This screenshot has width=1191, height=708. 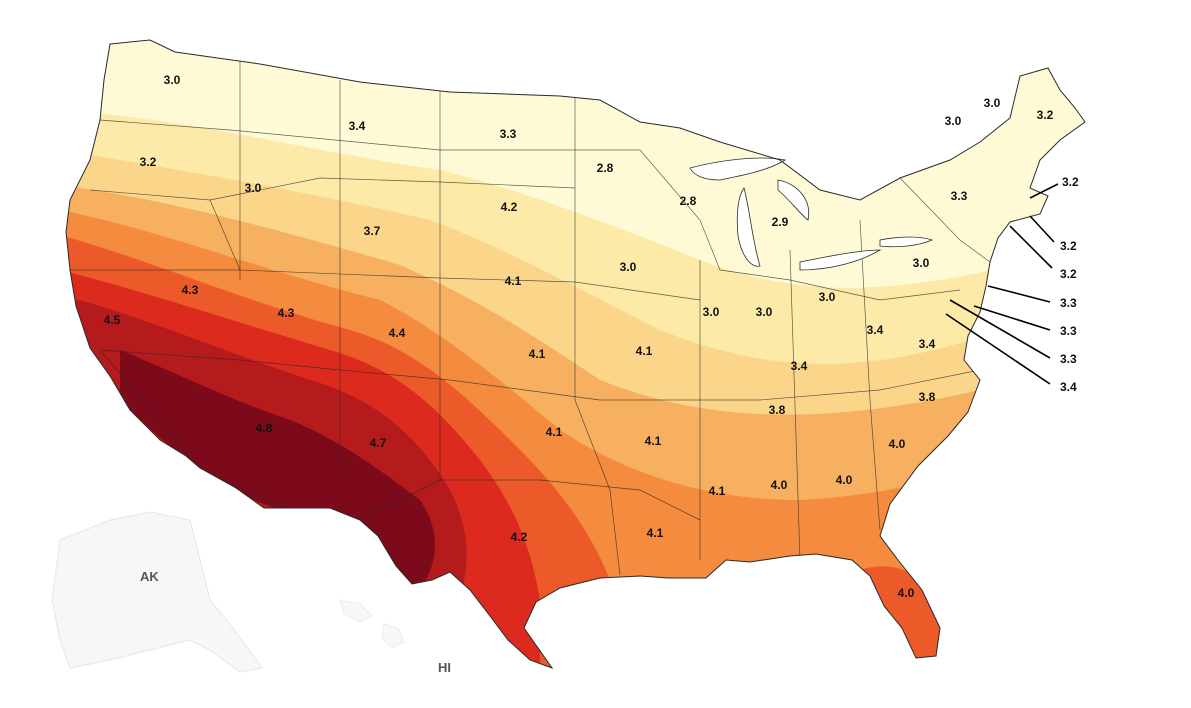 What do you see at coordinates (554, 432) in the screenshot?
I see `state-value-ok: 4.1` at bounding box center [554, 432].